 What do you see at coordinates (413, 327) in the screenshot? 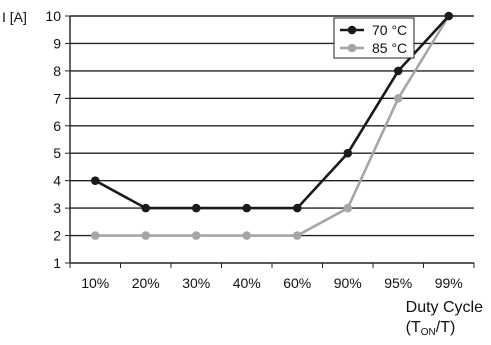
I see `x-axis-label-formula-open: (T` at bounding box center [413, 327].